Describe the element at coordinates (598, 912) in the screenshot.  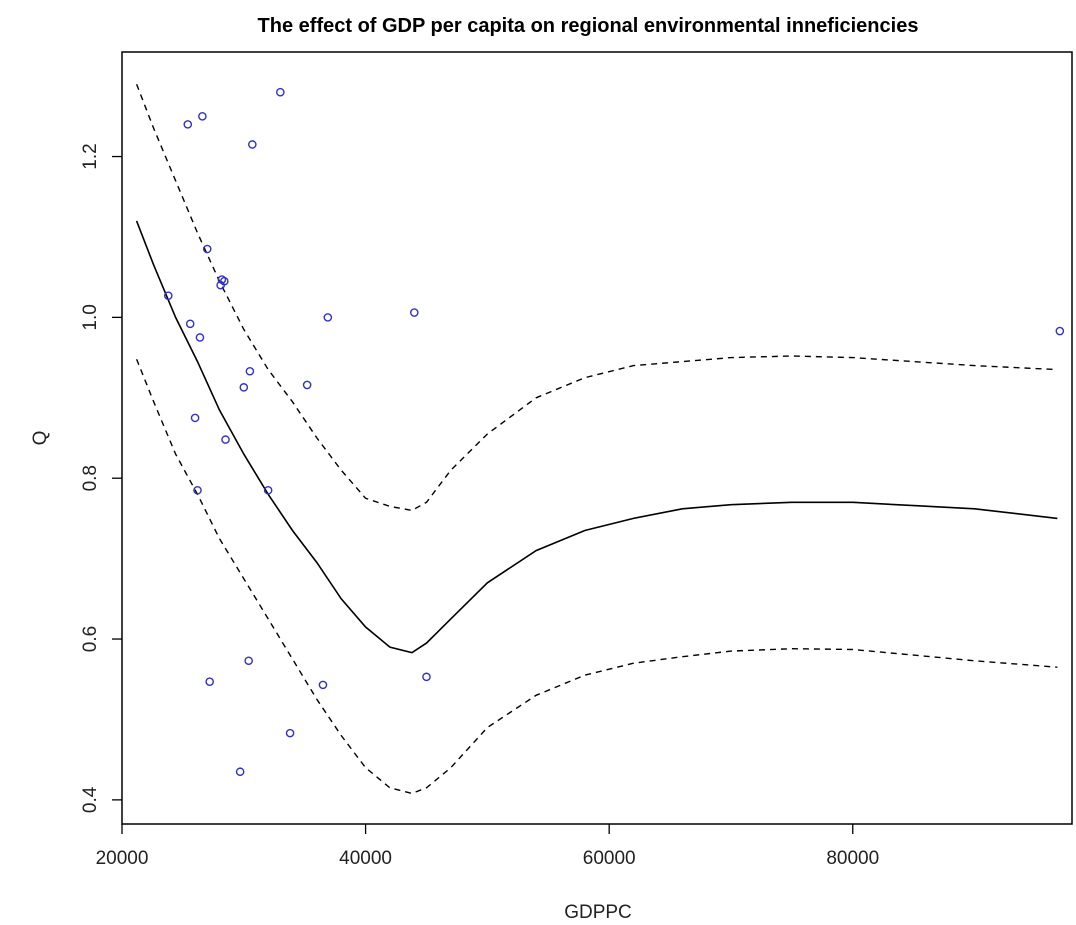
I see `x-axis-label: GDPPC` at that location.